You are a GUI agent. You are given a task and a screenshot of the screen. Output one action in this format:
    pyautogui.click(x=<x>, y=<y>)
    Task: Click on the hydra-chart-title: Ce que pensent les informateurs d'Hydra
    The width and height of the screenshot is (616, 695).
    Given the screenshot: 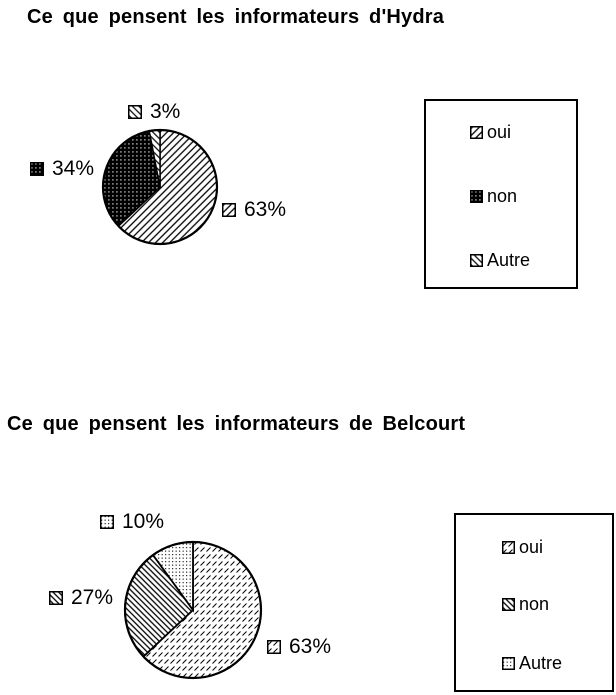 What is the action you would take?
    pyautogui.click(x=236, y=17)
    